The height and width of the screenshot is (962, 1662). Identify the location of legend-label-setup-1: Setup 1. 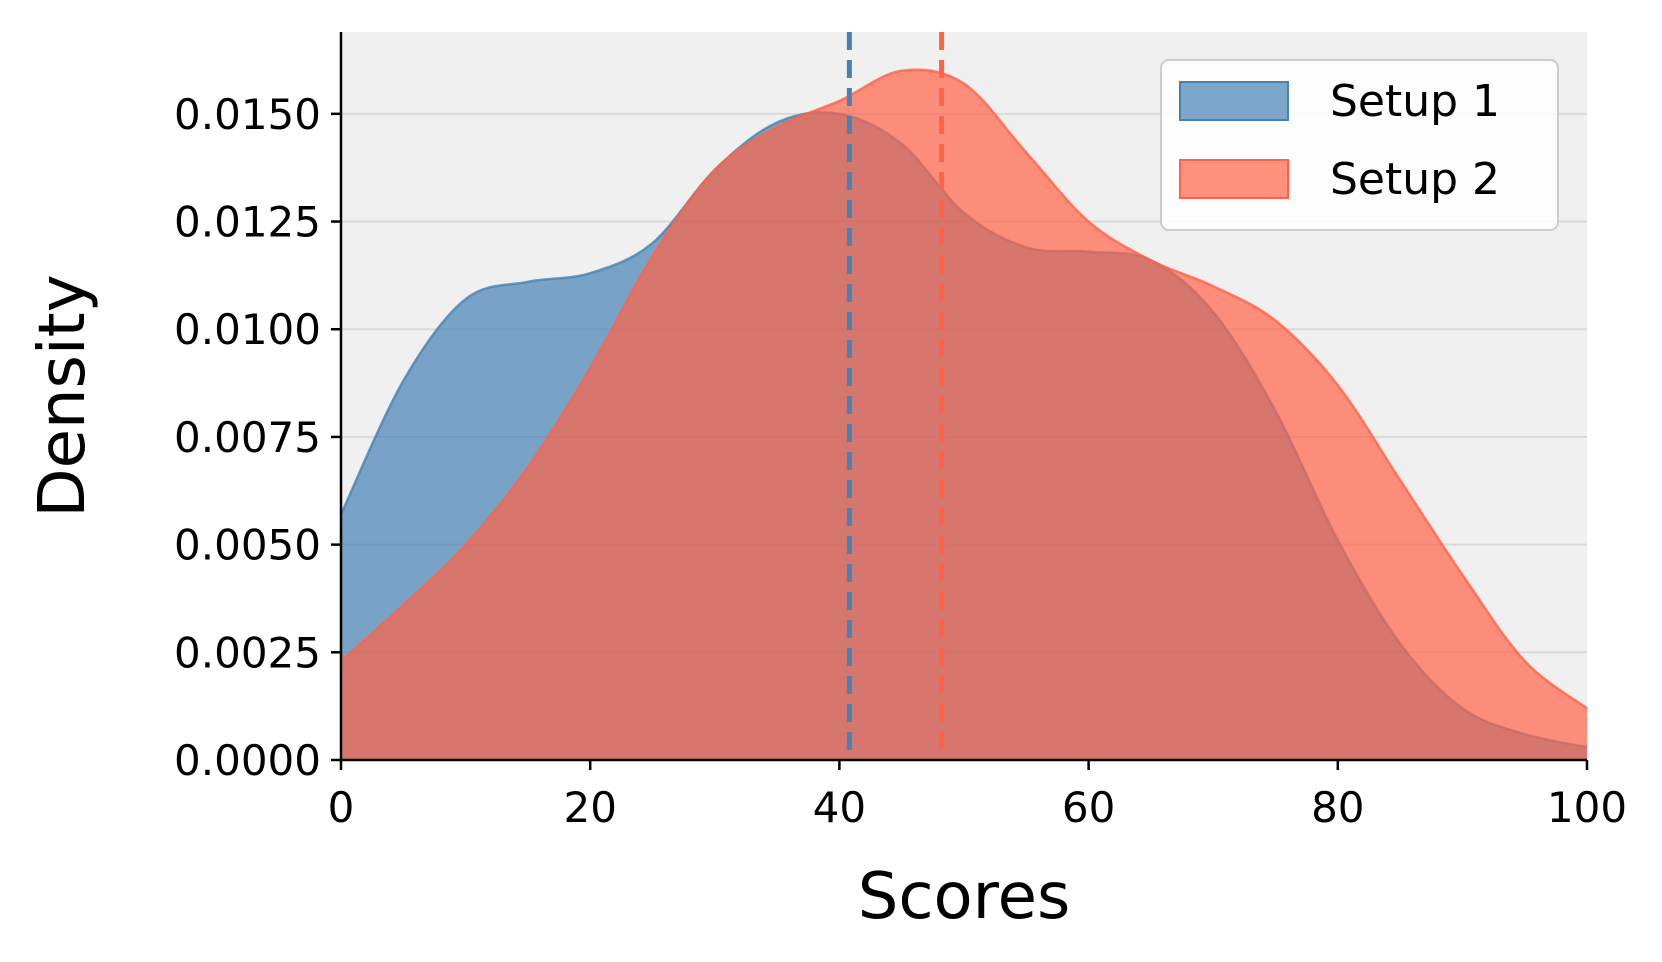
(1415, 101).